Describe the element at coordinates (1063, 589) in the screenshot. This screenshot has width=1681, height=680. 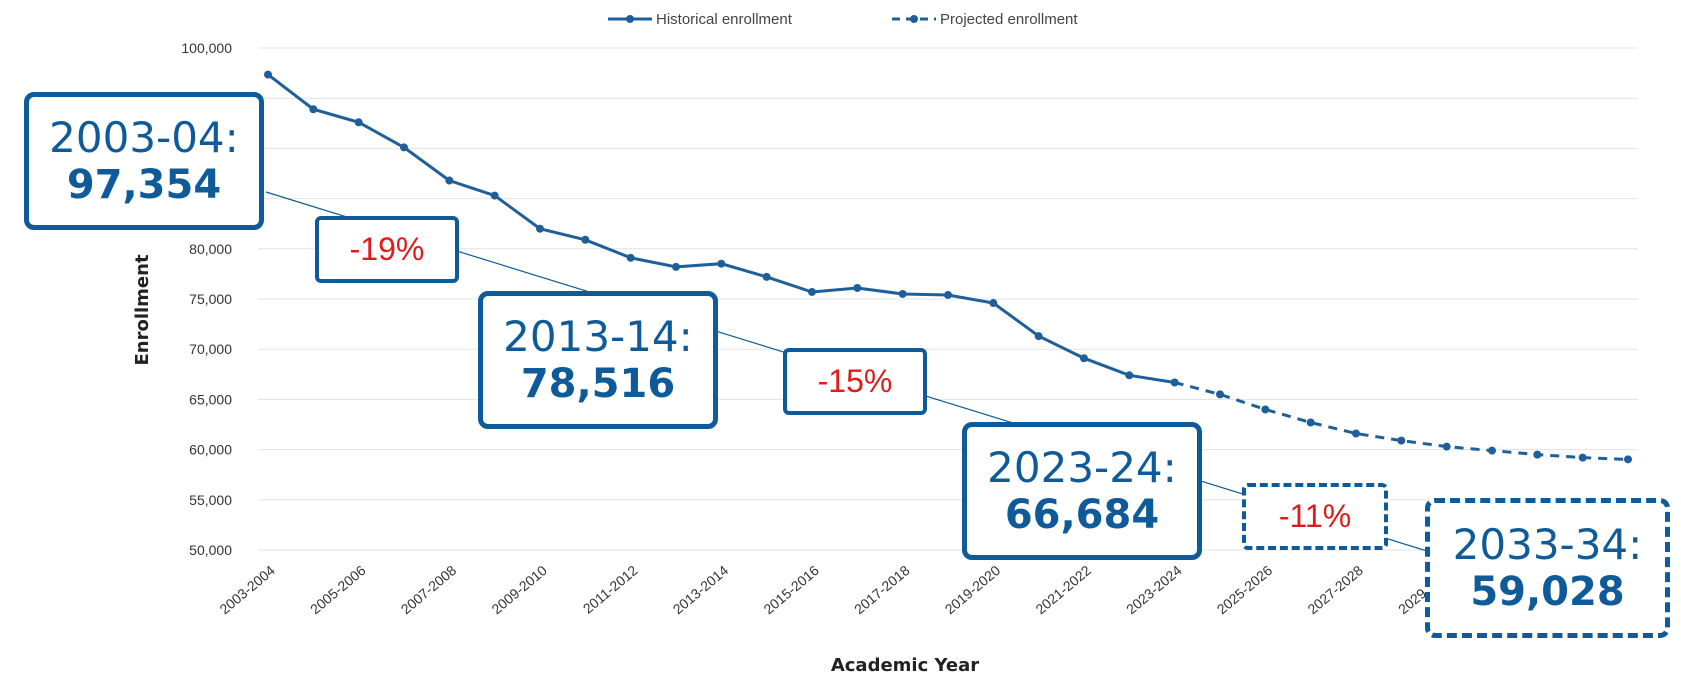
I see `x-tick-label: 2021-2022` at that location.